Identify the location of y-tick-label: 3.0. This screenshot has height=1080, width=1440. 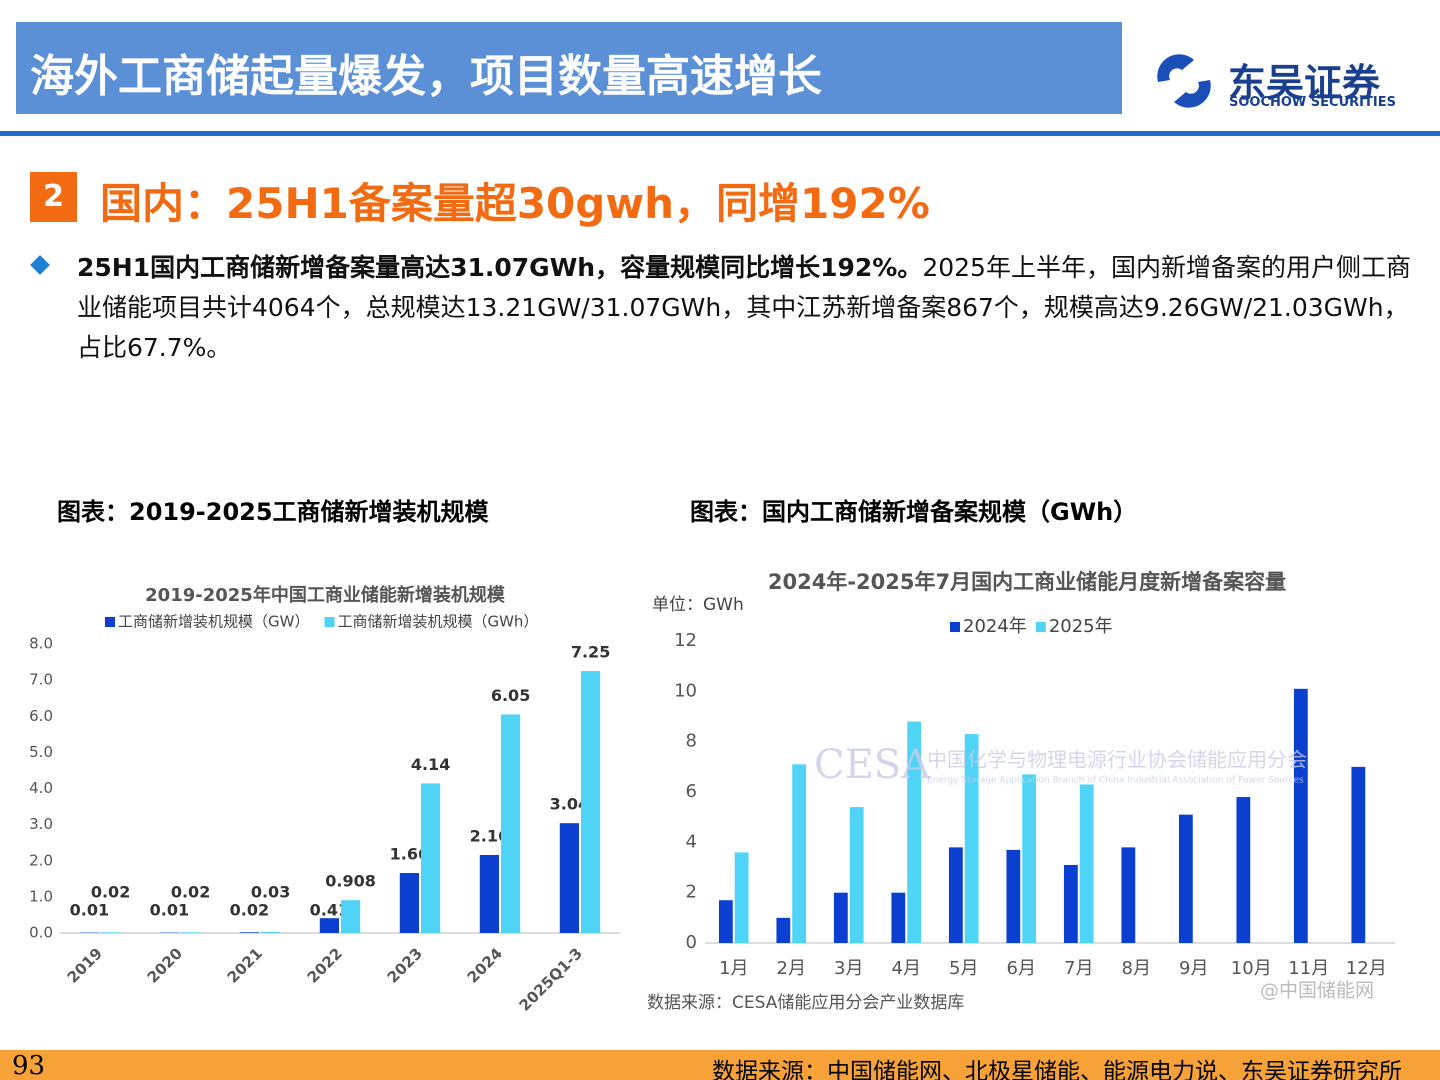
(41, 824).